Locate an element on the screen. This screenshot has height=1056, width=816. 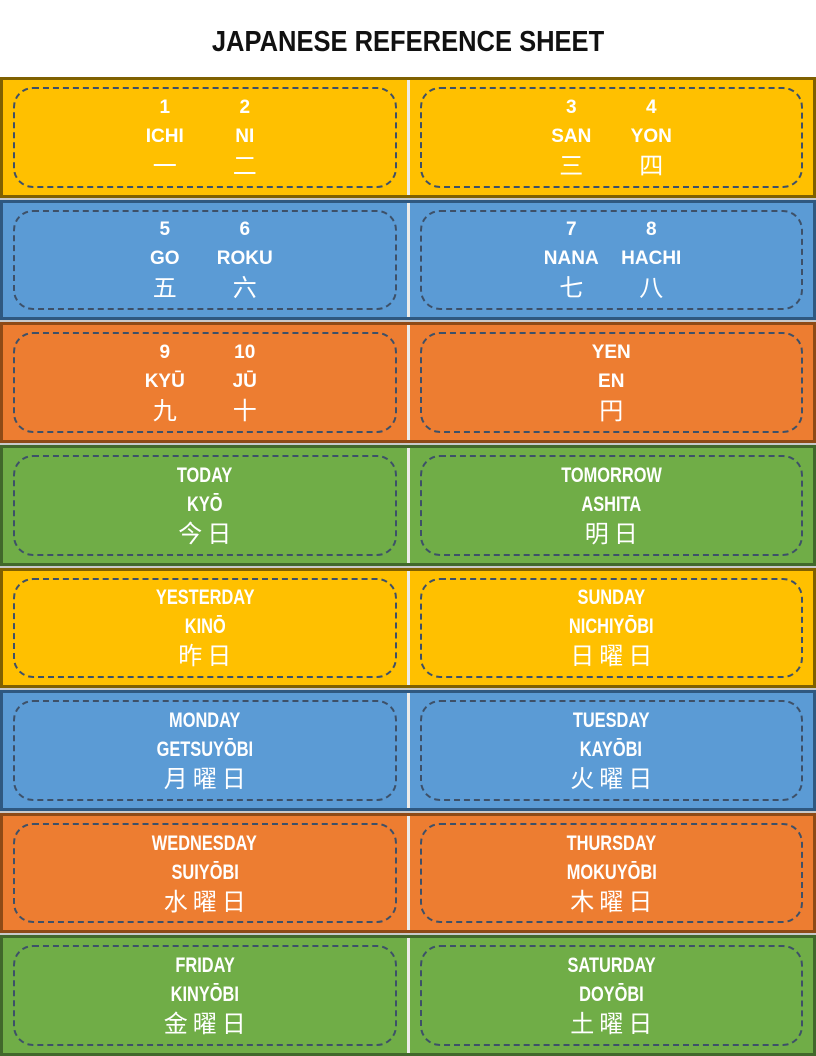
entry-label: SUNDAY is located at coordinates (611, 598).